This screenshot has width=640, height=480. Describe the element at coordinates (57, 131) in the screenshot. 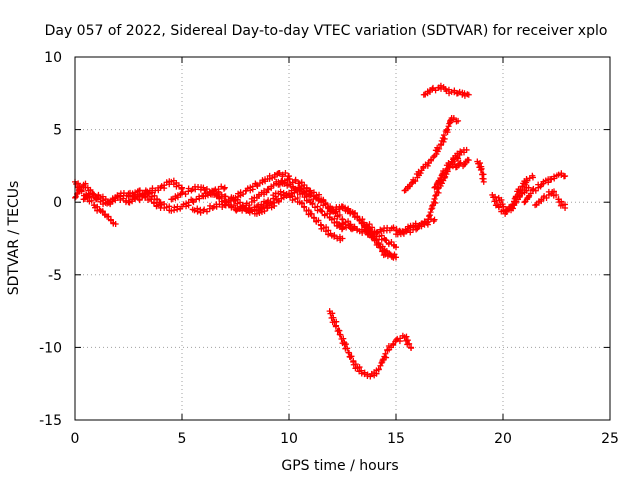

I see `y-tick-label: 5` at that location.